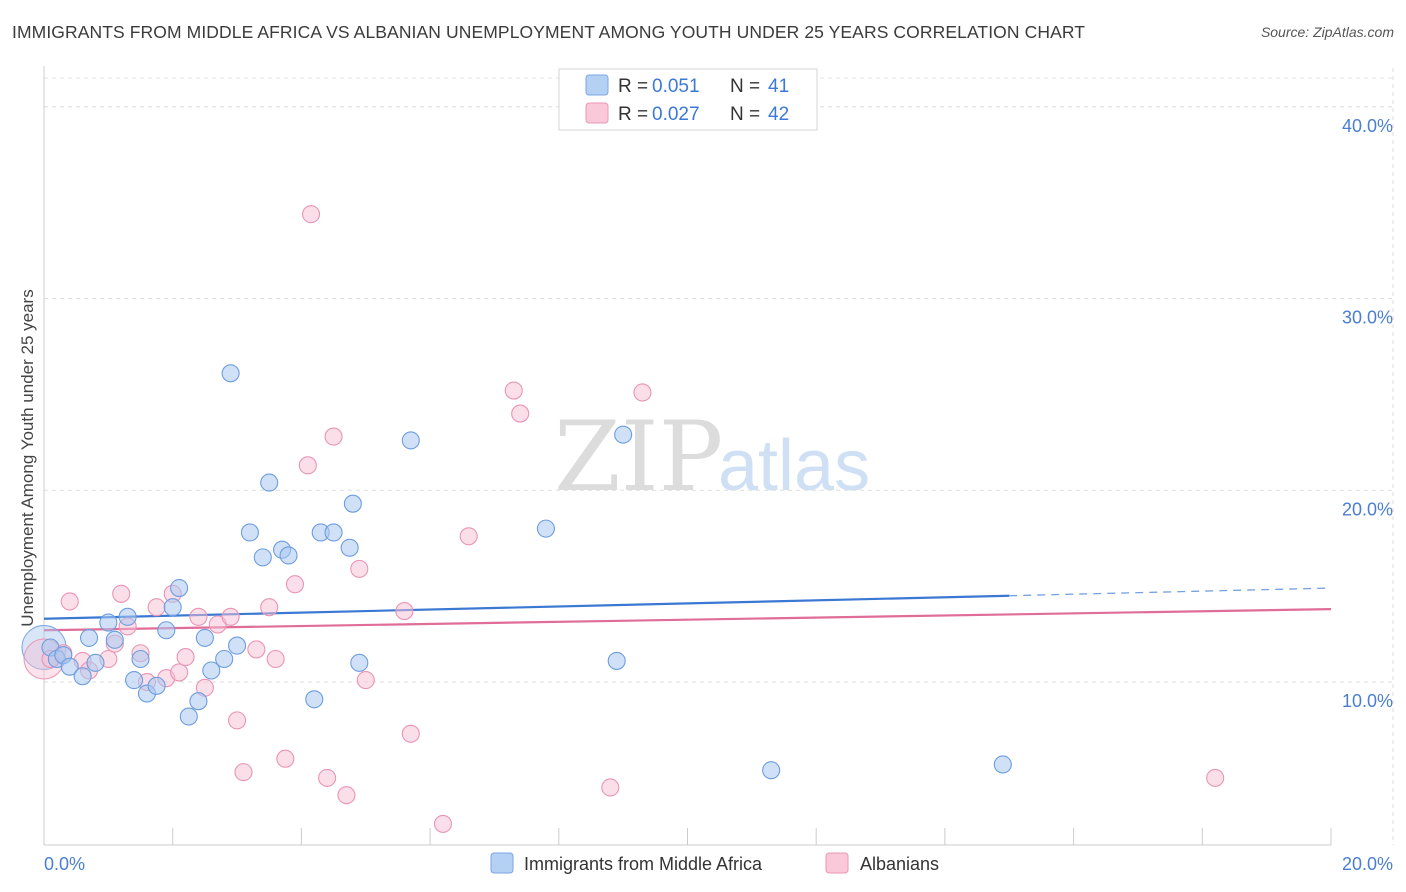  What do you see at coordinates (676, 114) in the screenshot?
I see `legend-r-value-2: 0.027` at bounding box center [676, 114].